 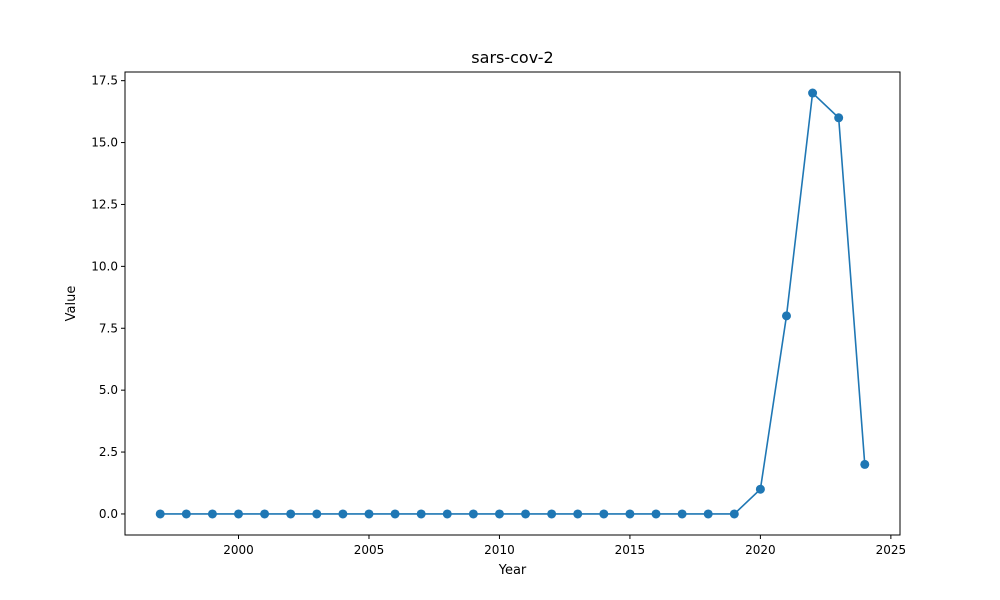 I want to click on x-axis-label: Year, so click(x=512, y=570).